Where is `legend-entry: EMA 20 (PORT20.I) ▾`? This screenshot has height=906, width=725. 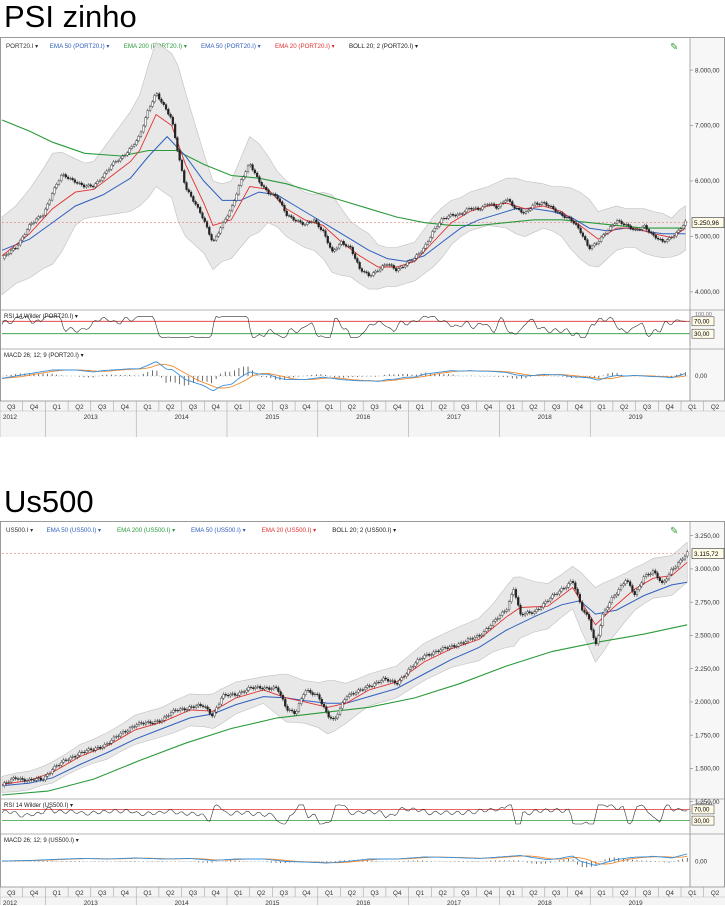
legend-entry: EMA 20 (PORT20.I) ▾ is located at coordinates (305, 46).